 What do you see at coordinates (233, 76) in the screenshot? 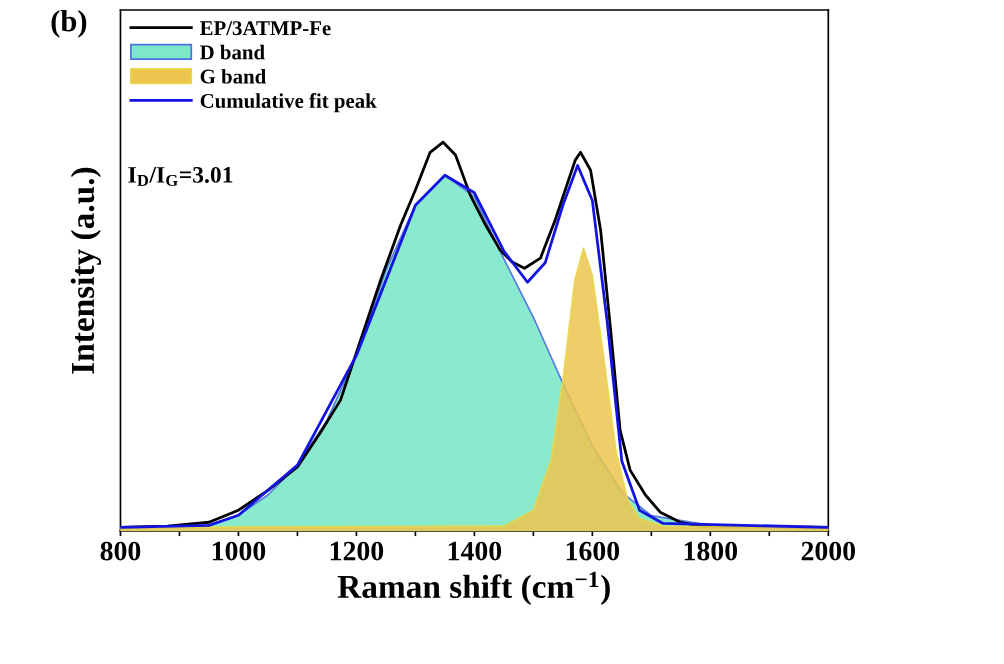
I see `legend-label: G band` at bounding box center [233, 76].